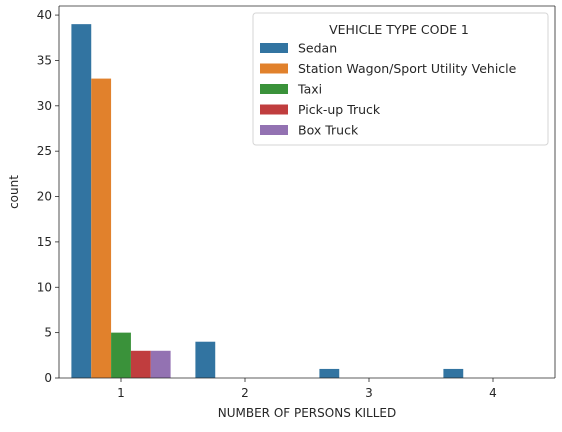  What do you see at coordinates (44, 15) in the screenshot?
I see `y-tick-label: 40` at bounding box center [44, 15].